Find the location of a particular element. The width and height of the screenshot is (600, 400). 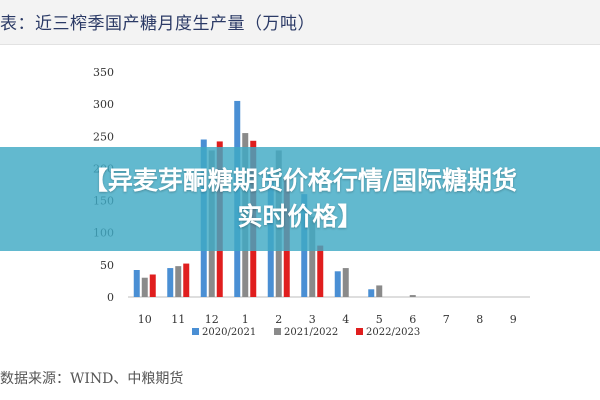

x-tick-label: 5 is located at coordinates (379, 319).